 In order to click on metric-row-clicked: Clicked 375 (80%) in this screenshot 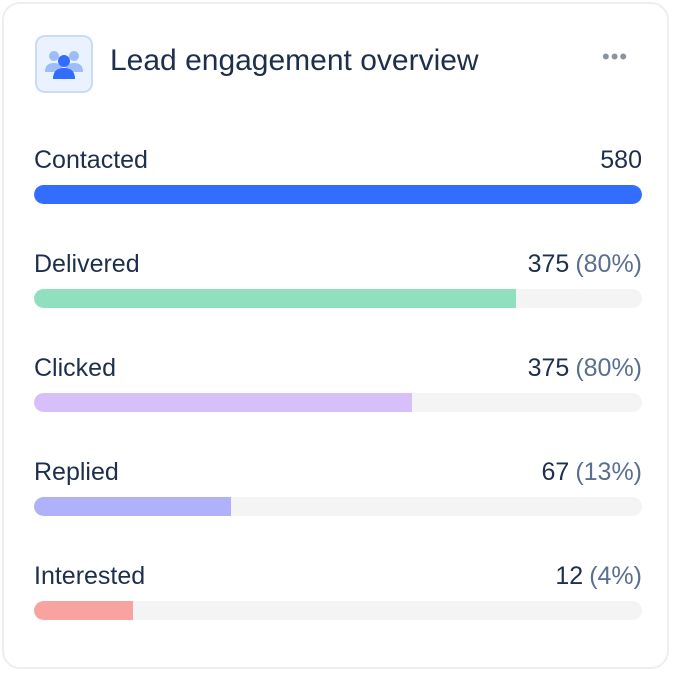, I will do `click(338, 394)`.